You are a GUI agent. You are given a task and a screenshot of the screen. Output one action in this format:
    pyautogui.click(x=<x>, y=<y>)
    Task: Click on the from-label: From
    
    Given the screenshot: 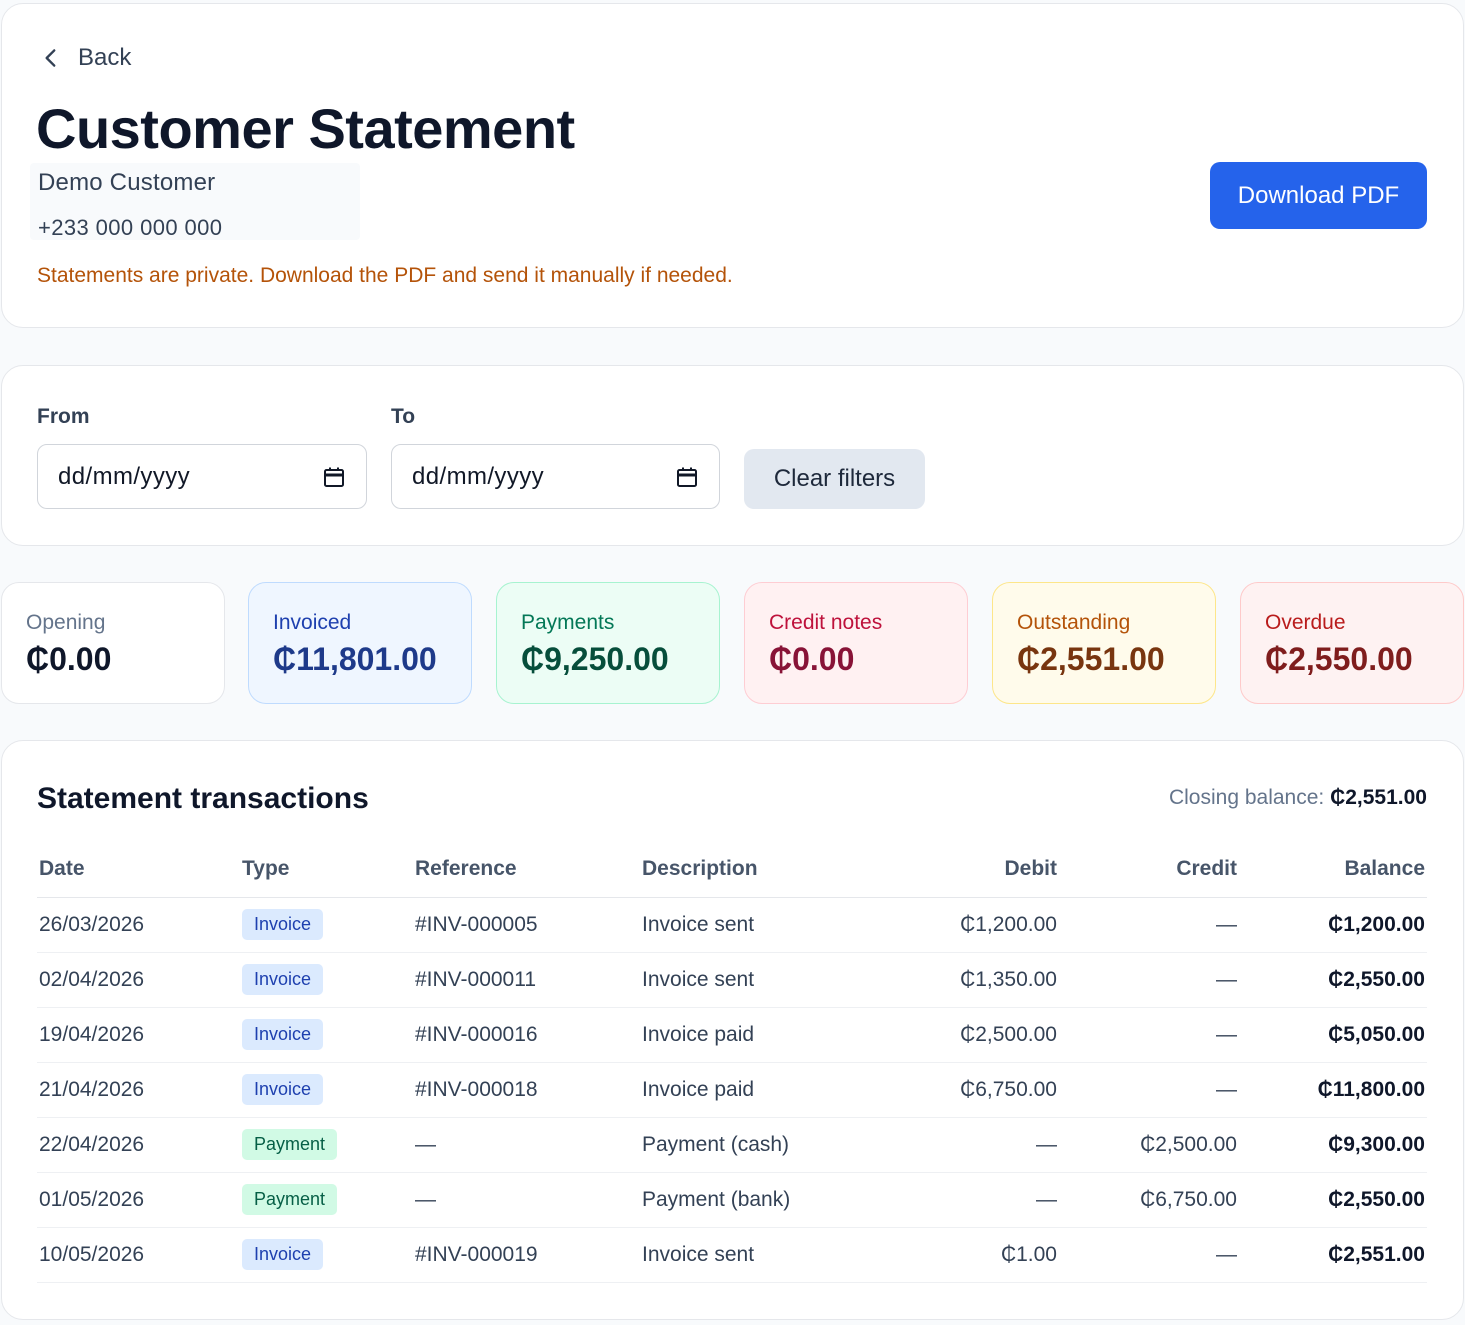 What is the action you would take?
    pyautogui.click(x=63, y=416)
    